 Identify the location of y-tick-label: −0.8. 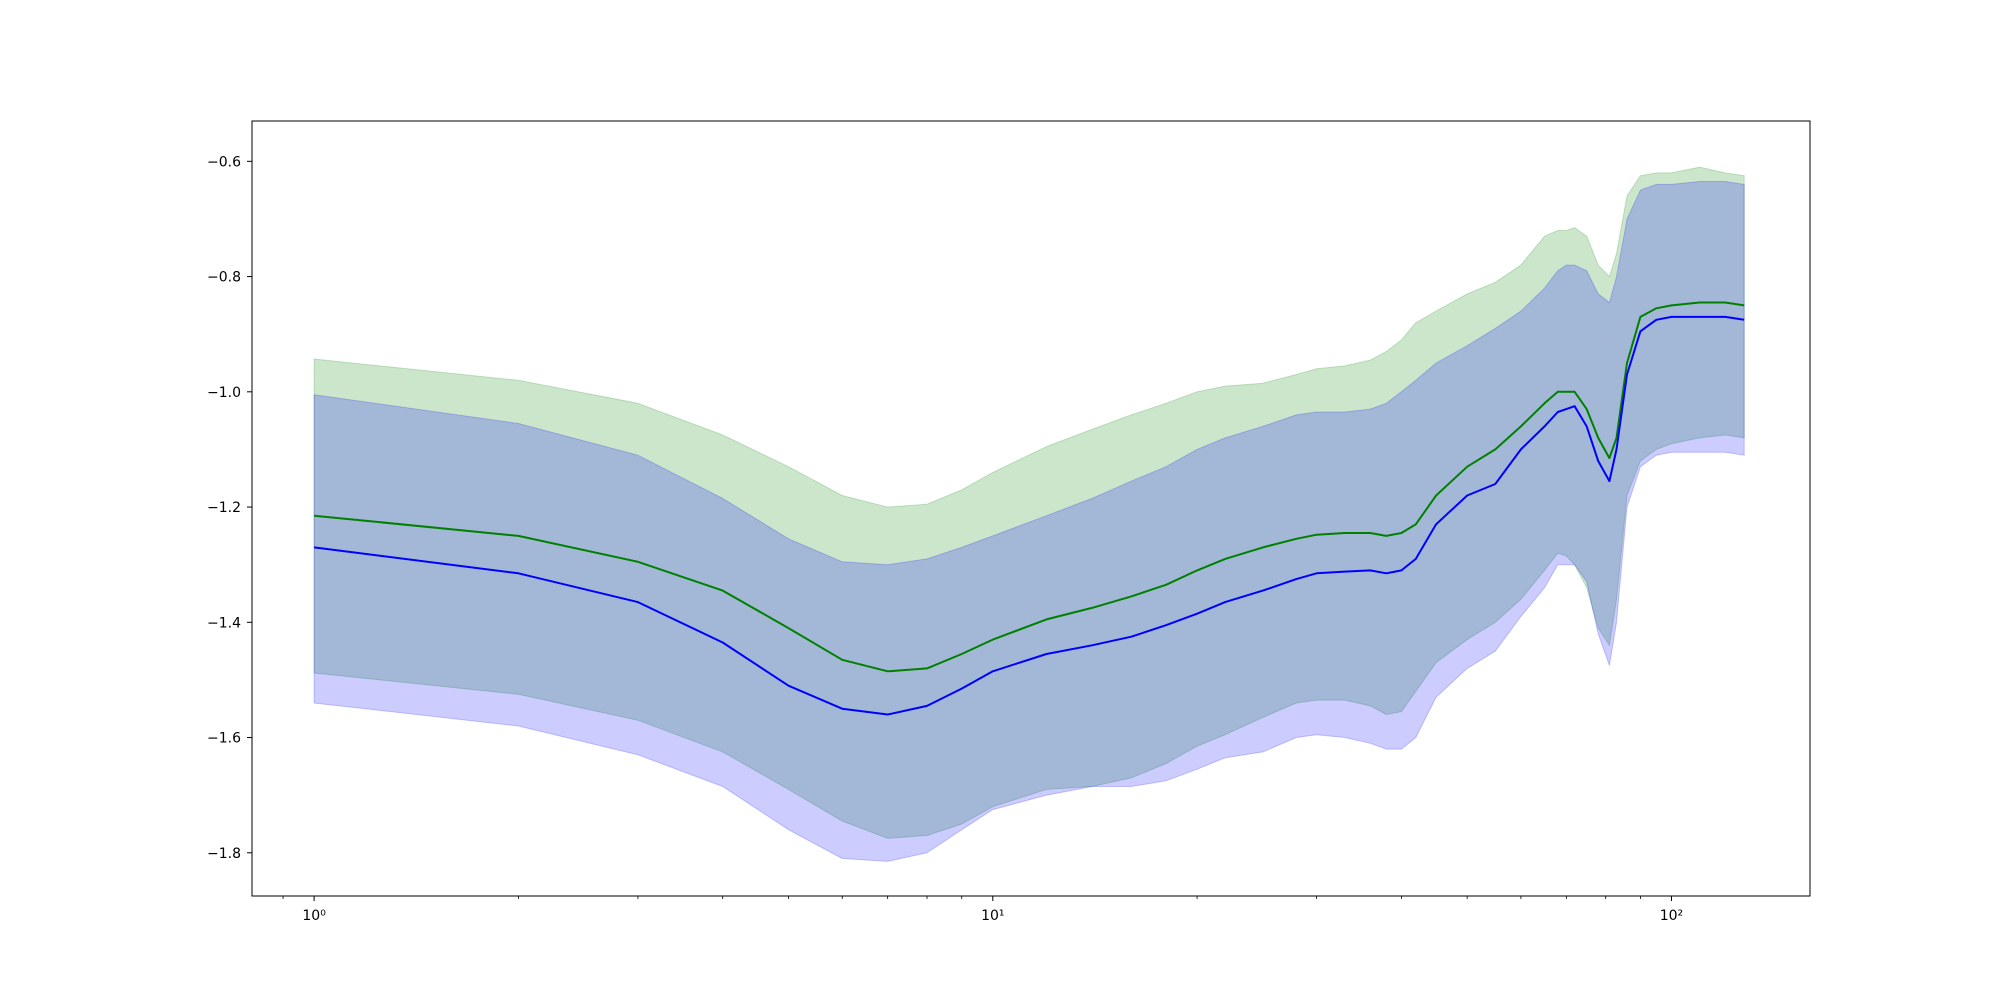
(224, 278).